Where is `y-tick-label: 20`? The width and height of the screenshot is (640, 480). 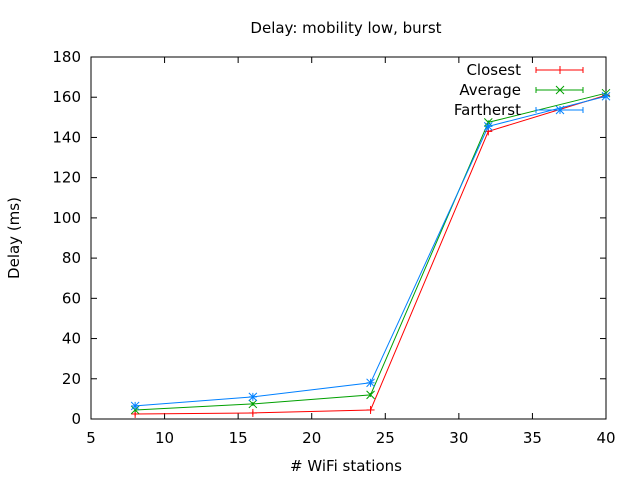 y-tick-label: 20 is located at coordinates (71, 379).